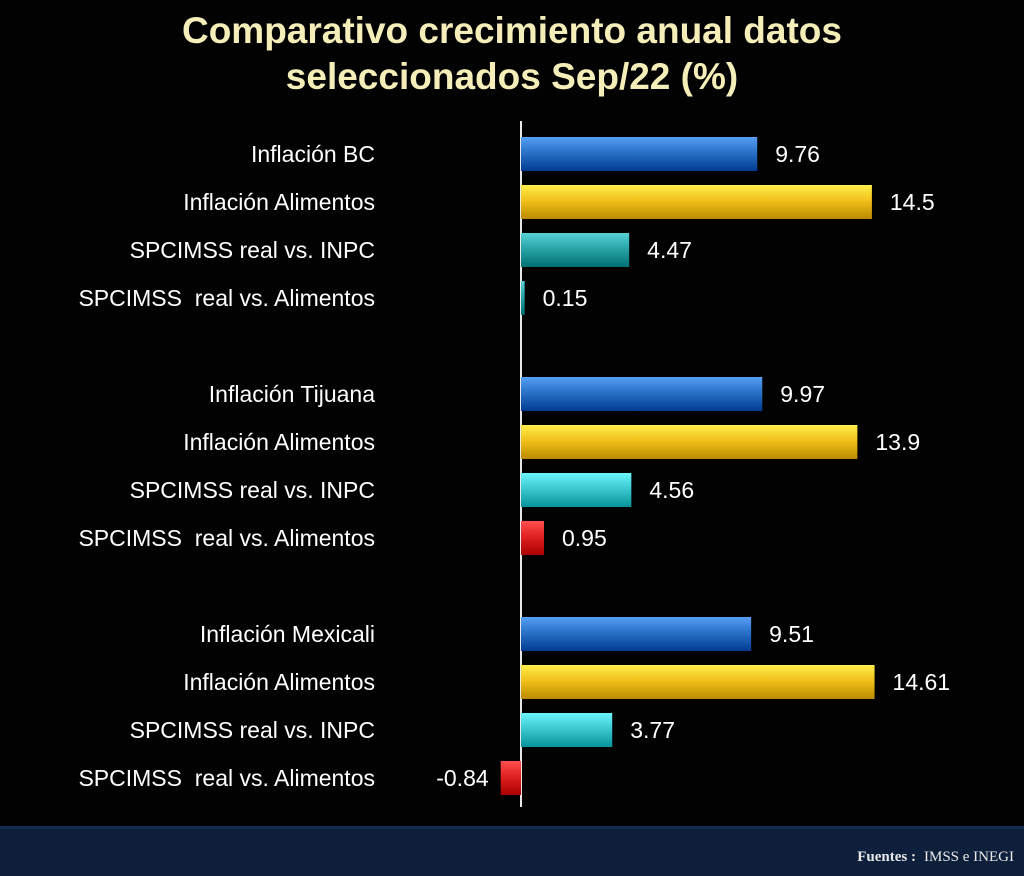 Image resolution: width=1024 pixels, height=876 pixels. I want to click on category-label-10: Inflación Alimentos, so click(279, 682).